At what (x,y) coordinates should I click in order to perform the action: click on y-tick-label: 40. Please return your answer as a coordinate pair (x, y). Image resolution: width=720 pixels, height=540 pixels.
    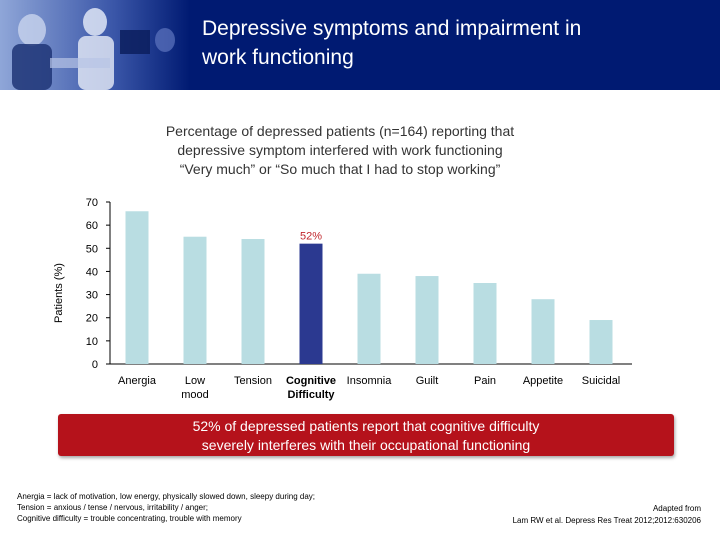
    Looking at the image, I should click on (92, 272).